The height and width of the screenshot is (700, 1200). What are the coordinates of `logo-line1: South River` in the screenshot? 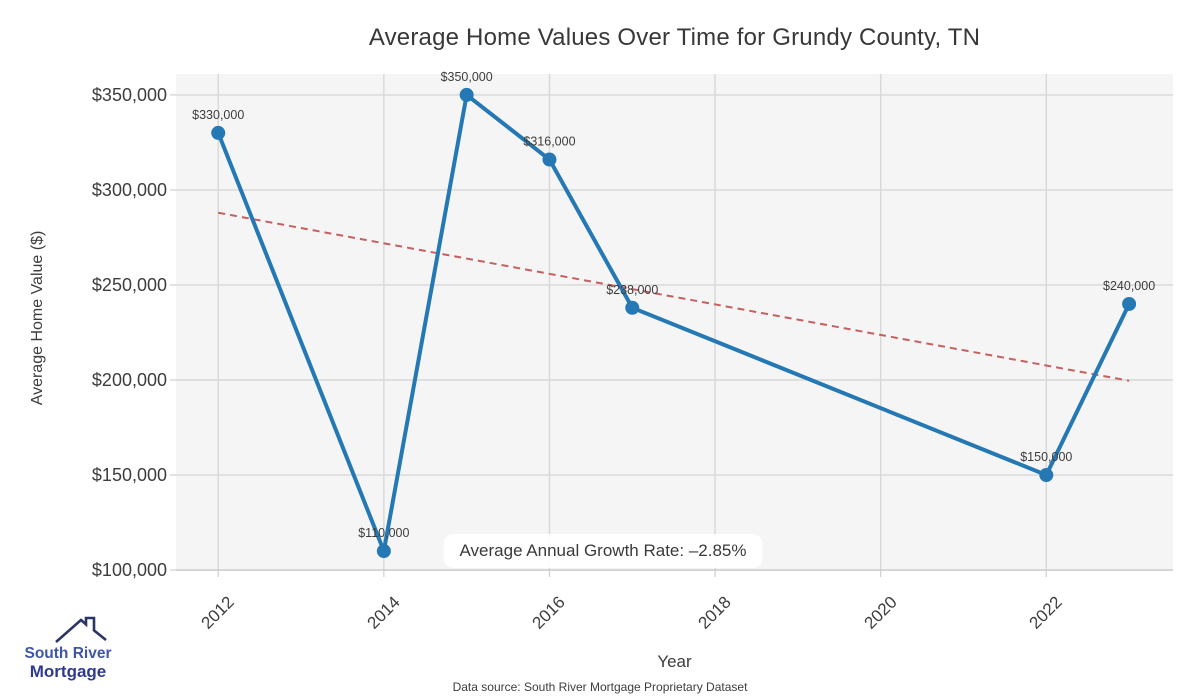 It's located at (68, 653).